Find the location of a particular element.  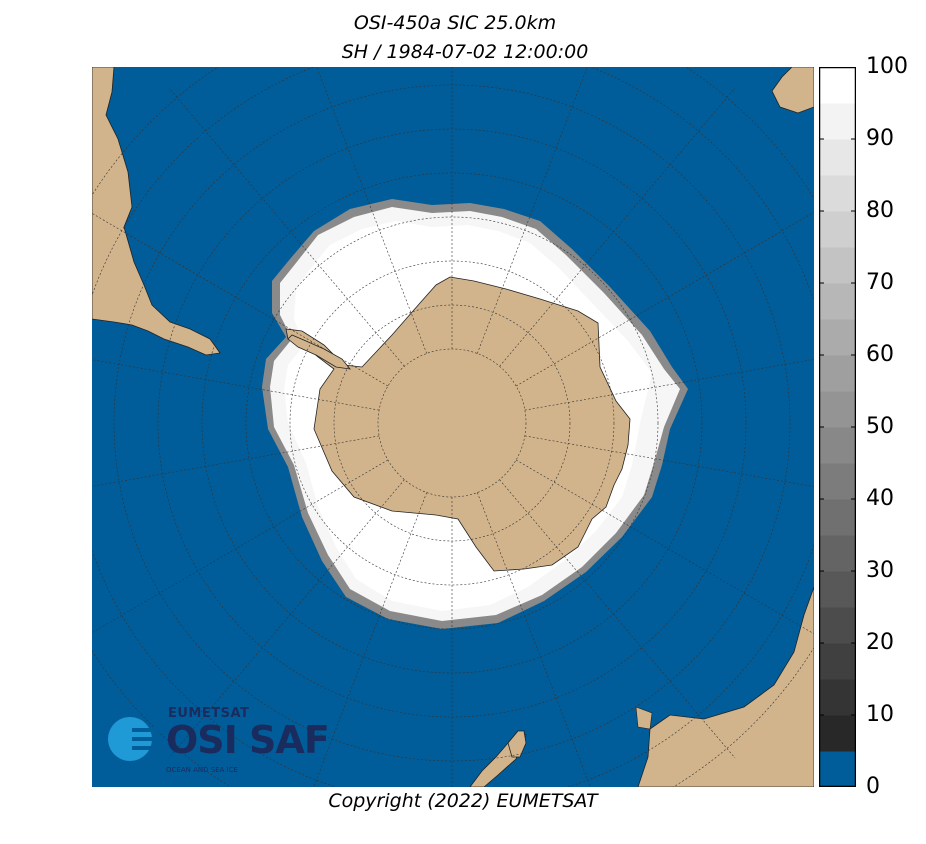

logo-subtitle: OCEAN AND SEA ICE is located at coordinates (202, 770).